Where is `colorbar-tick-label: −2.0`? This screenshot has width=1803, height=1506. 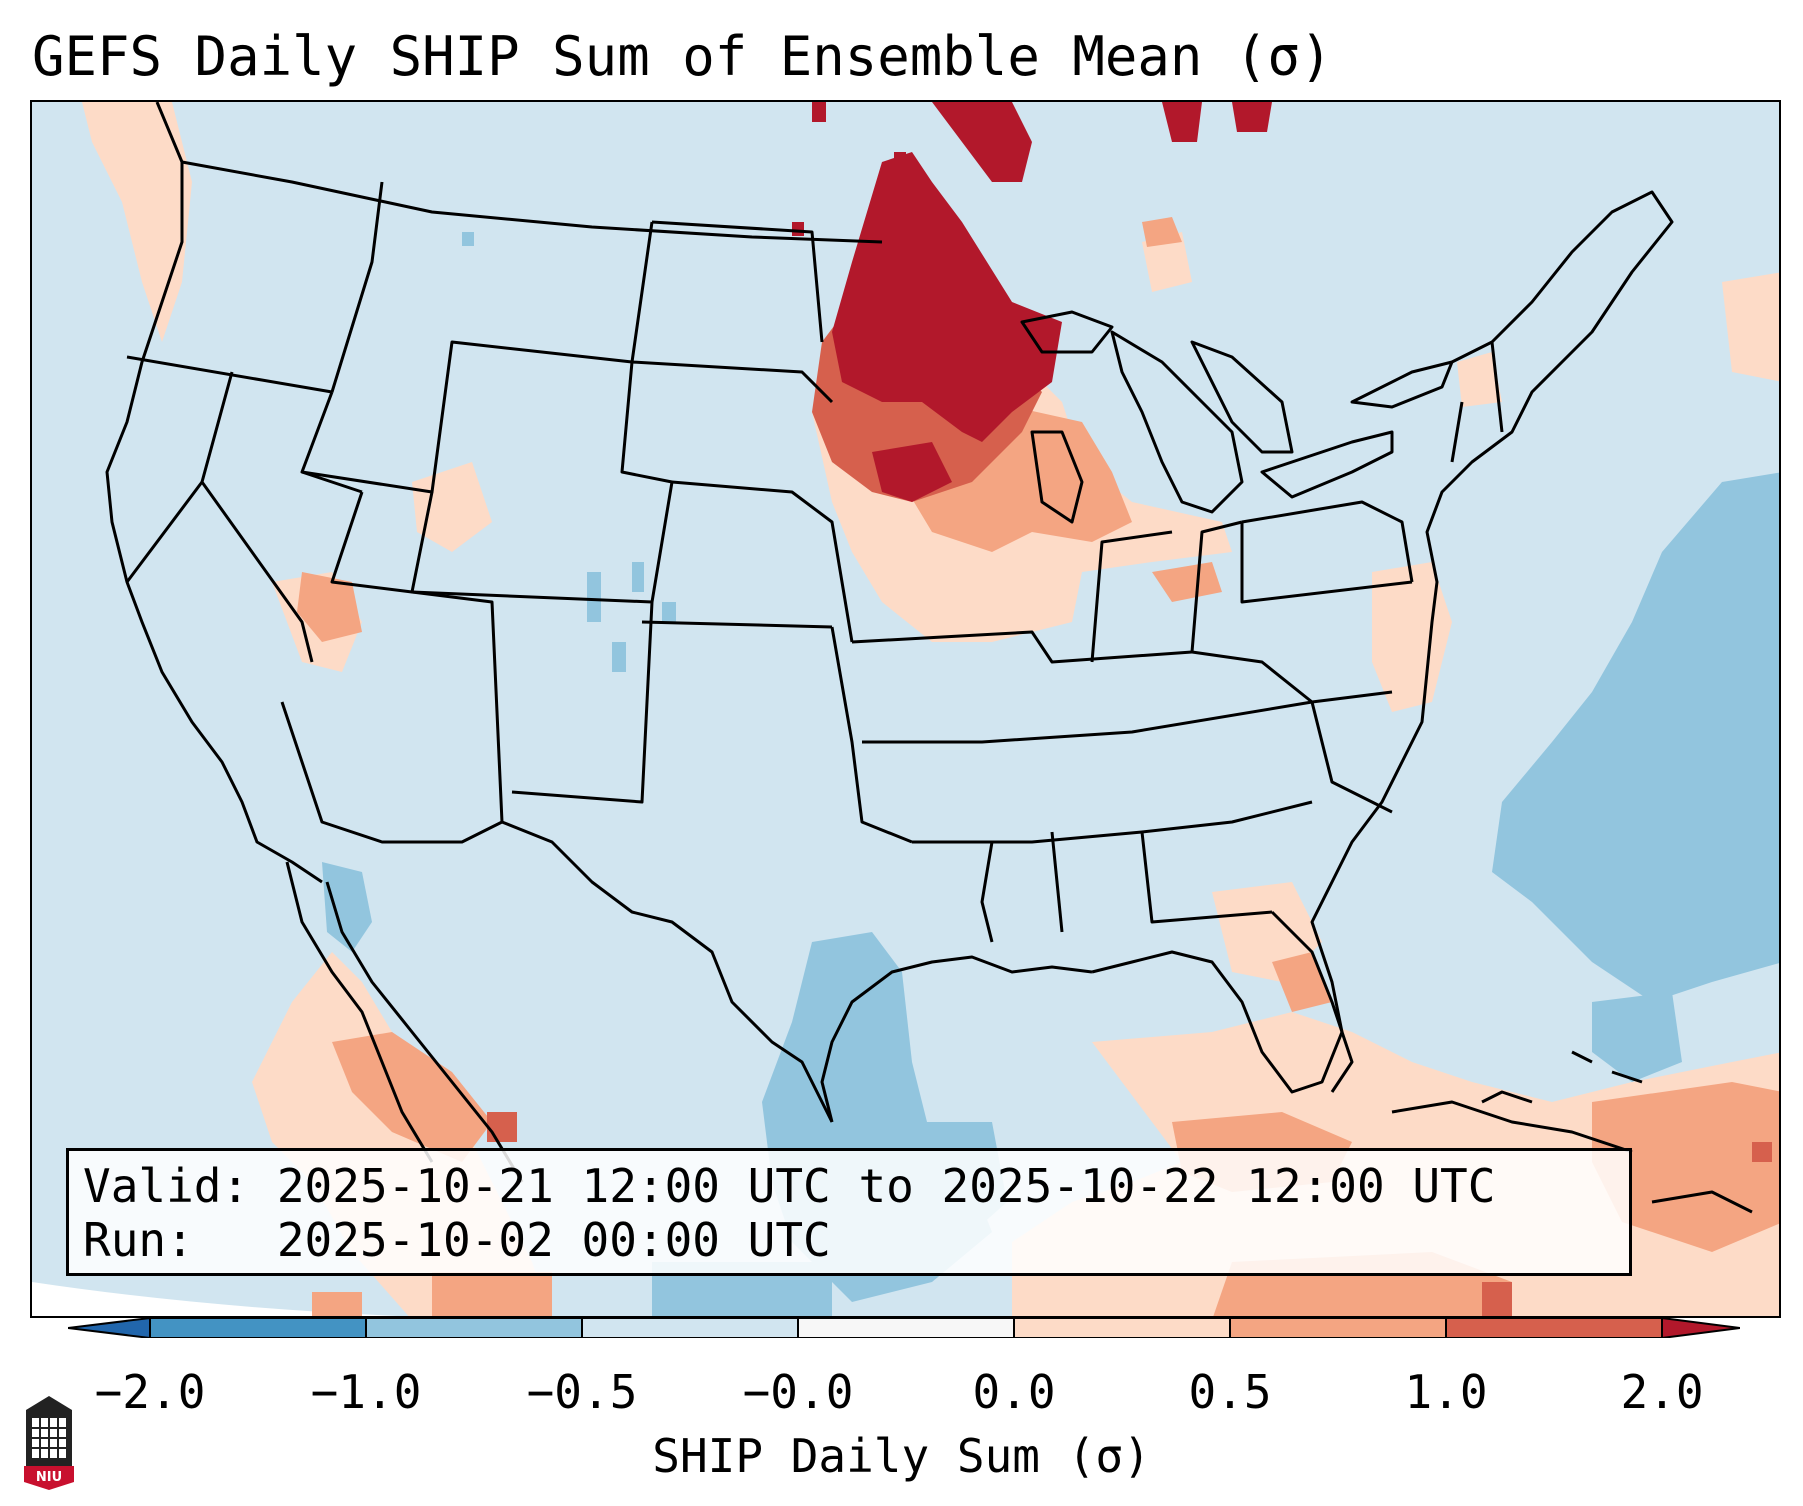
colorbar-tick-label: −2.0 is located at coordinates (150, 1392).